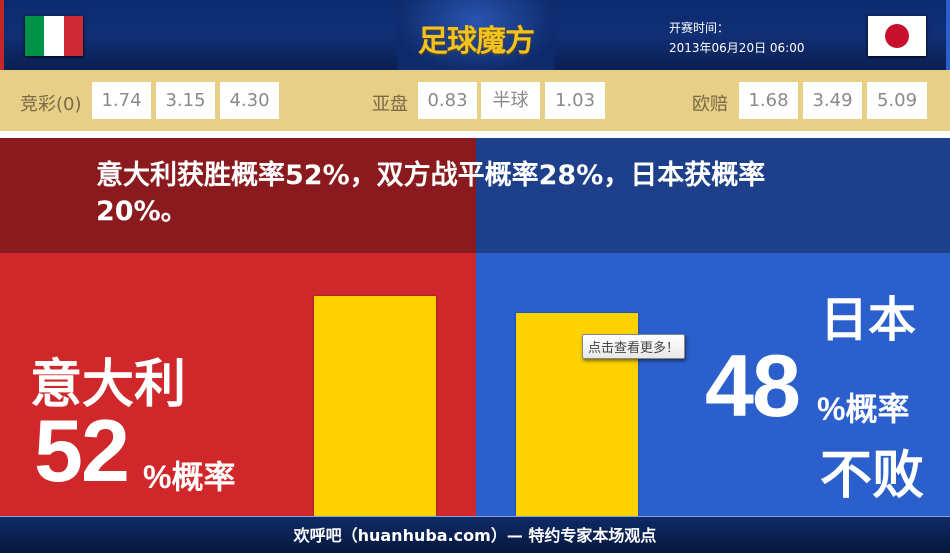 This screenshot has width=950, height=554. I want to click on odds-value: 3.15, so click(185, 100).